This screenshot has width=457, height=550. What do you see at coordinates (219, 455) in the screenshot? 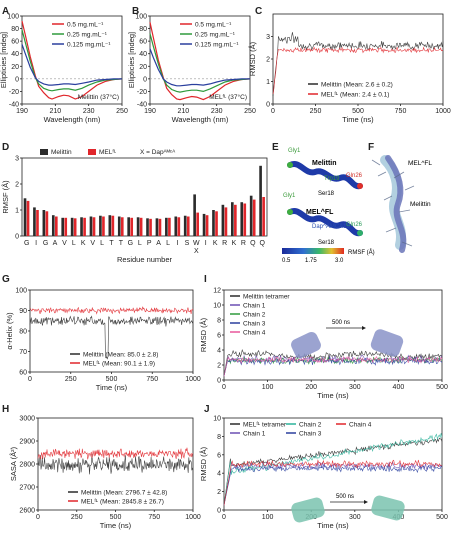
I see `J-y-tick-label: 6` at bounding box center [219, 455].